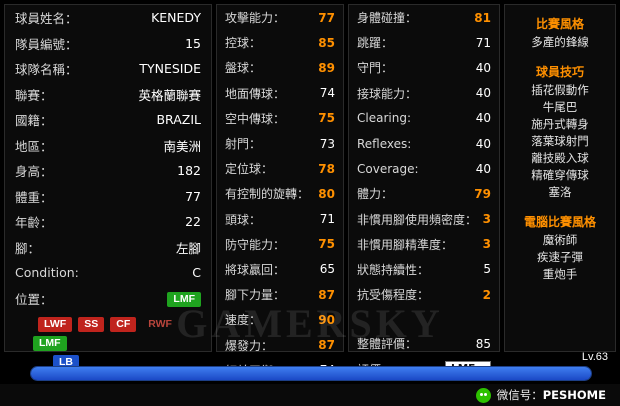 This screenshot has width=620, height=406. What do you see at coordinates (393, 269) in the screenshot?
I see `attribute-label: 狀態持續性：` at bounding box center [393, 269].